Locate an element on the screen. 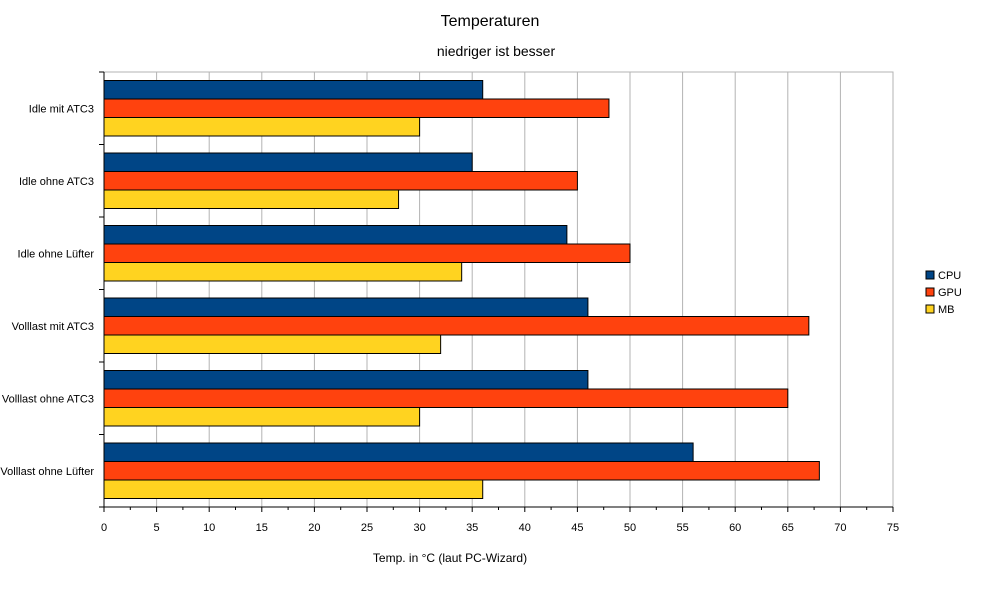 The height and width of the screenshot is (600, 994). x-tick-label: 0 is located at coordinates (104, 528).